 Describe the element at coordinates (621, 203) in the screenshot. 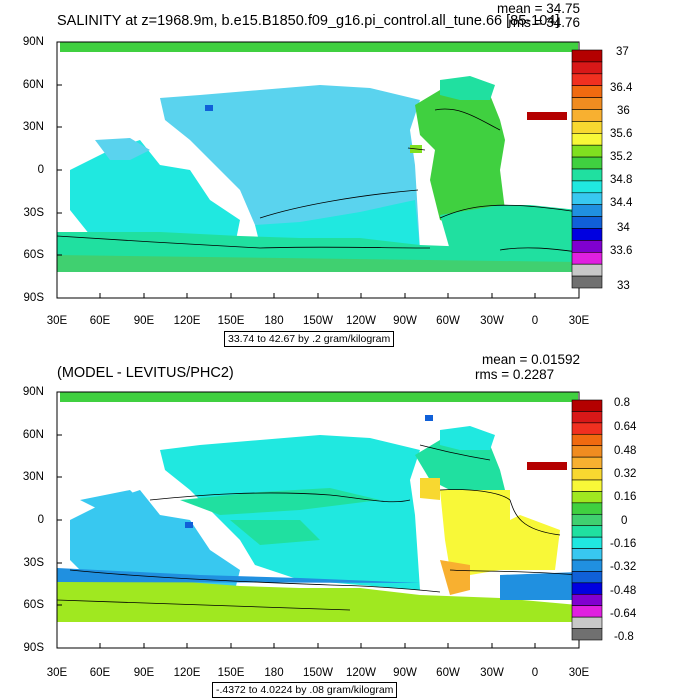

I see `colorbar-label: 34.4` at that location.